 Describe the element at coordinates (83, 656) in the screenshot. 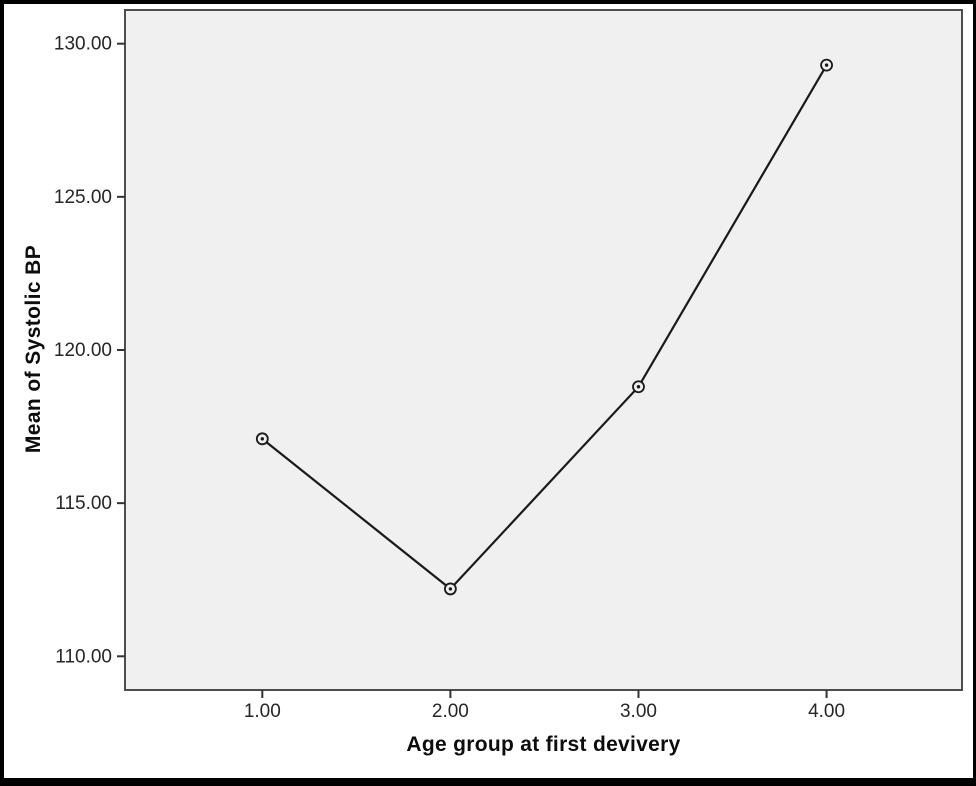

I see `y-tick-label: 110.00` at that location.